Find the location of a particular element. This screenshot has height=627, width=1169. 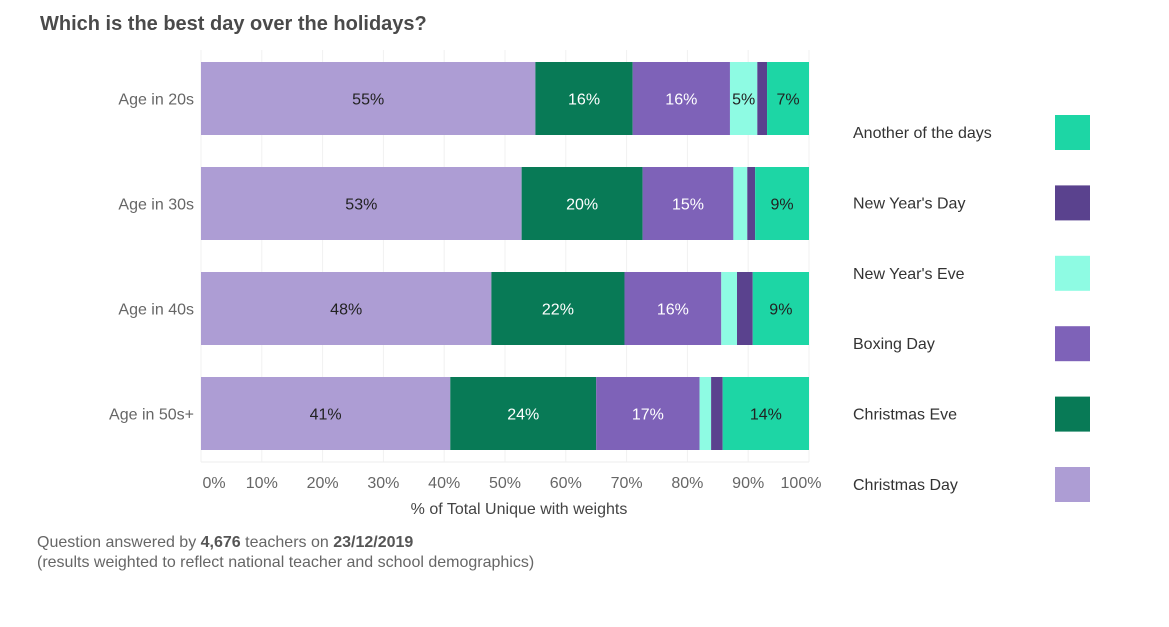

x-tick-label: 30% is located at coordinates (383, 483).